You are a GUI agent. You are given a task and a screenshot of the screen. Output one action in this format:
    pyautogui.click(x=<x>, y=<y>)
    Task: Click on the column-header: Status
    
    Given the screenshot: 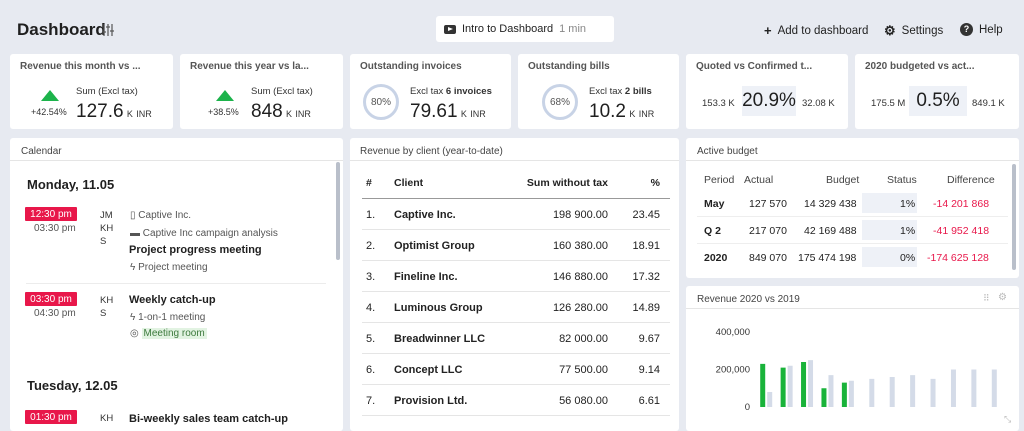 What is the action you would take?
    pyautogui.click(x=902, y=180)
    